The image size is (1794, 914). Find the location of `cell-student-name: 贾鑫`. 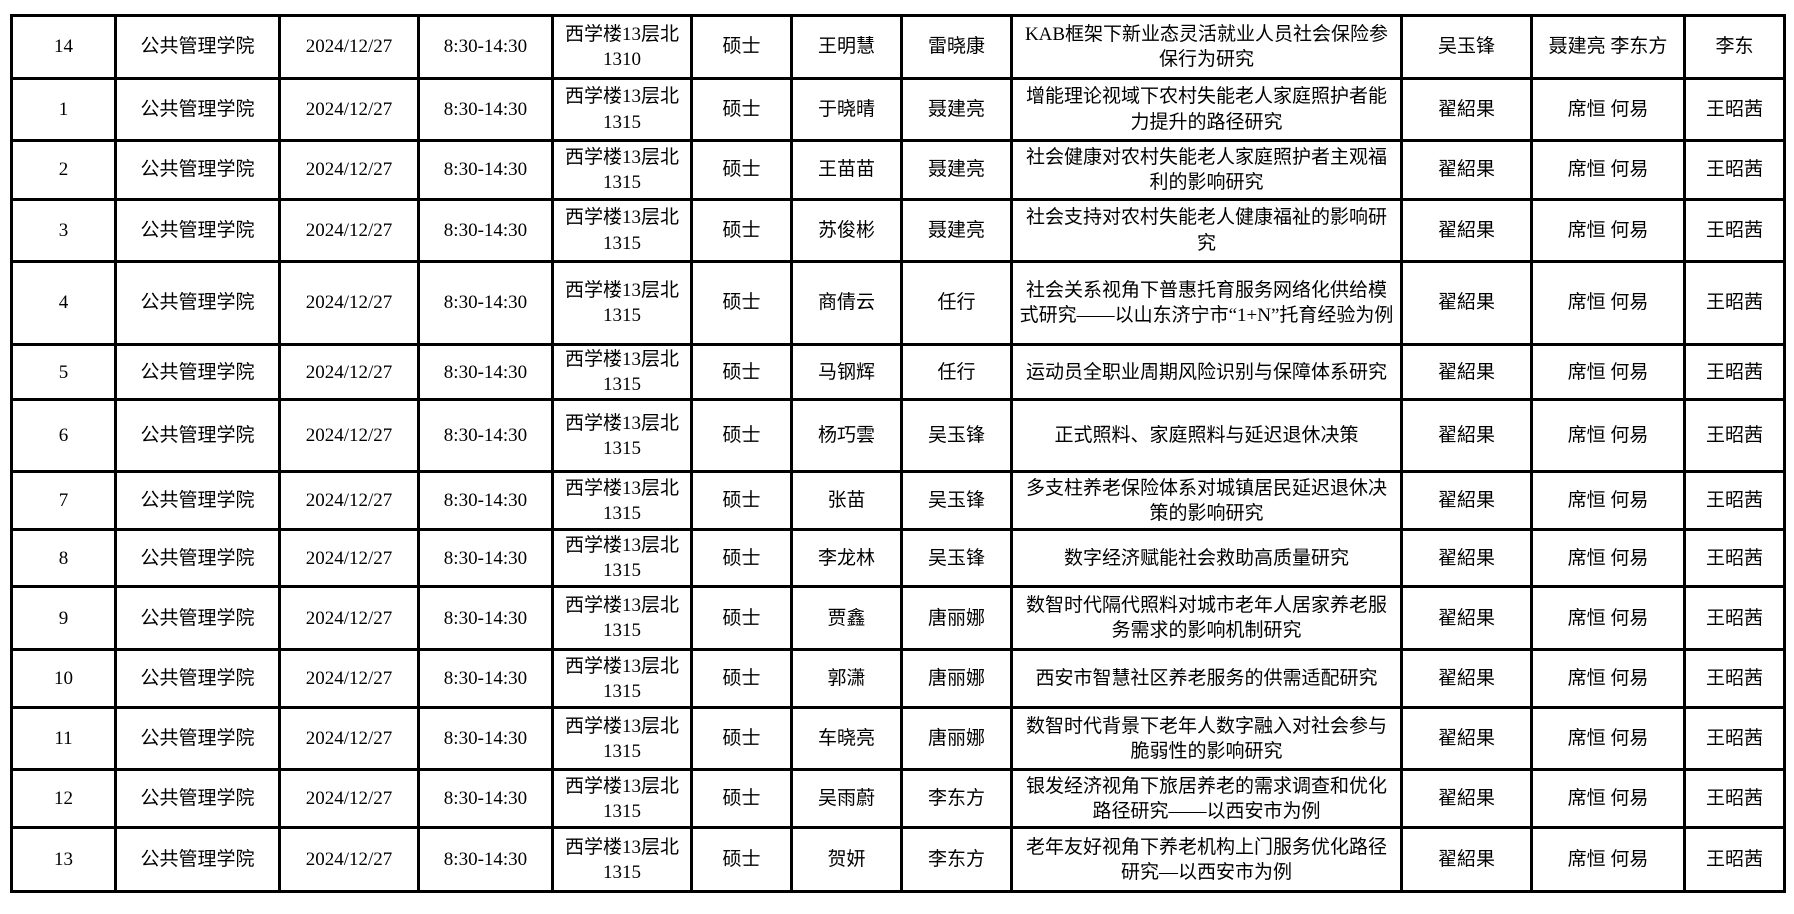

cell-student-name: 贾鑫 is located at coordinates (846, 618).